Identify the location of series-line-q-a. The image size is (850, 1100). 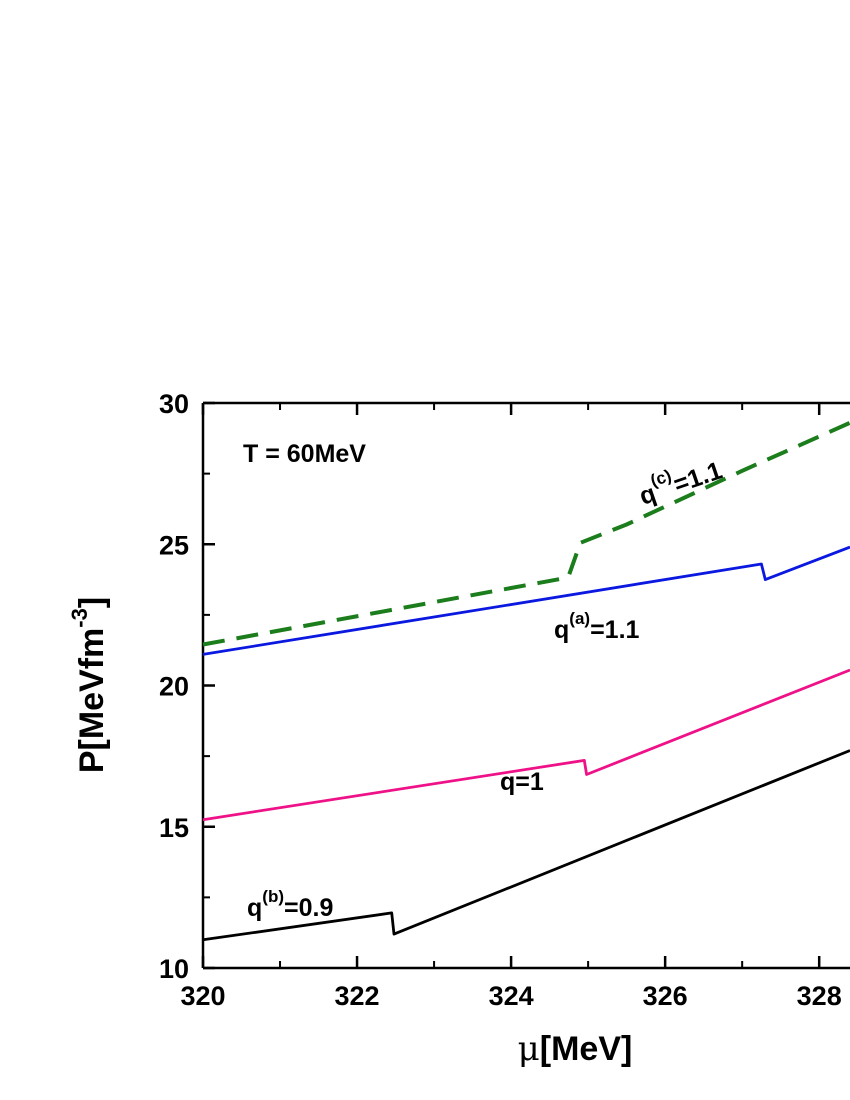
(526, 600).